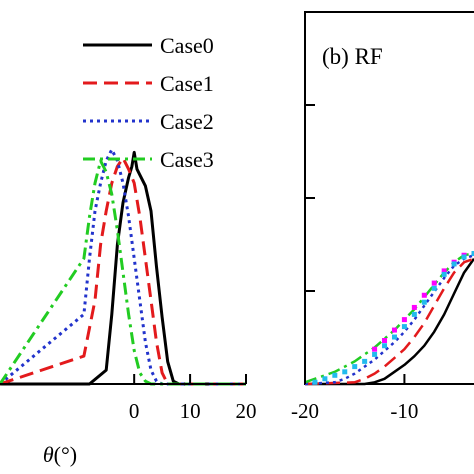 The height and width of the screenshot is (474, 474). Describe the element at coordinates (187, 159) in the screenshot. I see `legend-label-case3: Case3` at that location.